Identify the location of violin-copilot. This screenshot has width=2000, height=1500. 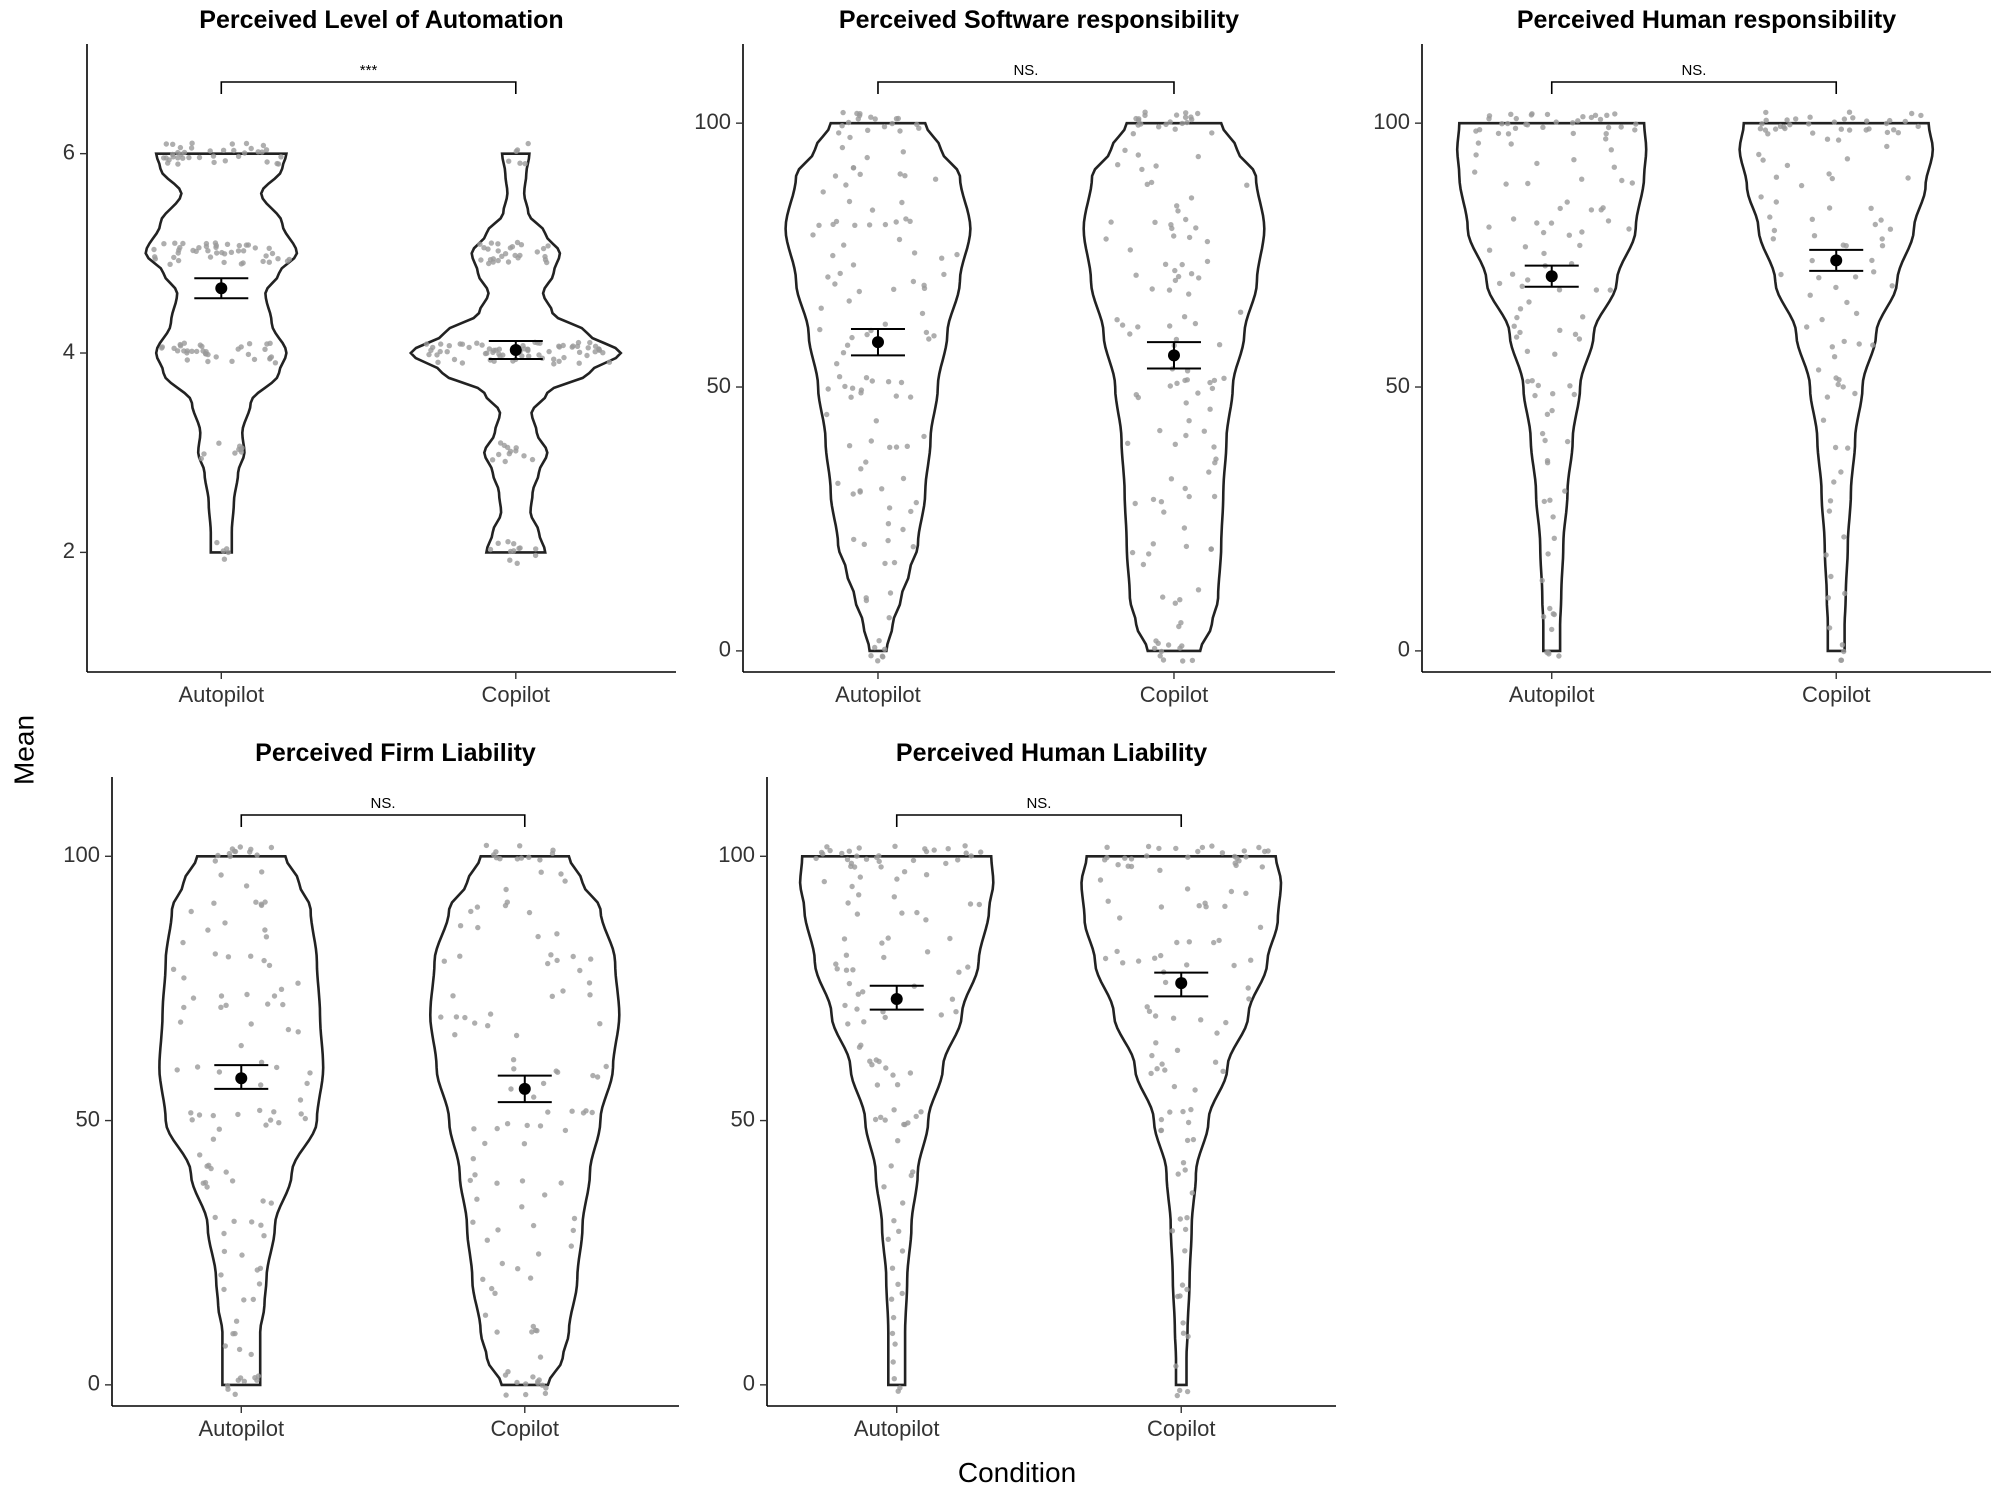
(1181, 1121).